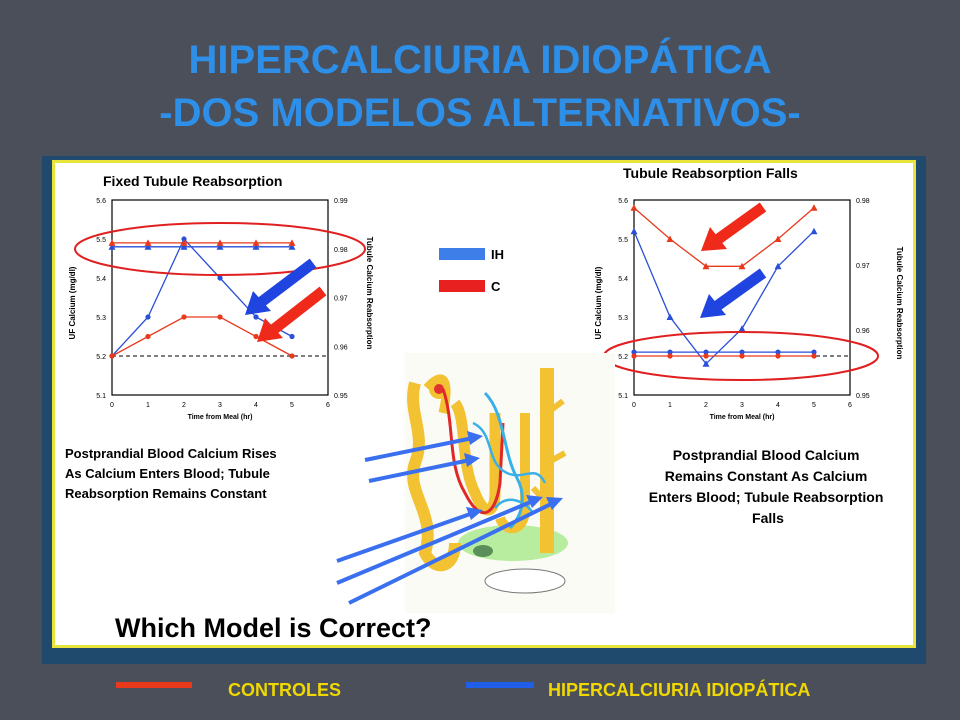 This screenshot has width=960, height=720. I want to click on left-y-tick: 5.3, so click(101, 318).